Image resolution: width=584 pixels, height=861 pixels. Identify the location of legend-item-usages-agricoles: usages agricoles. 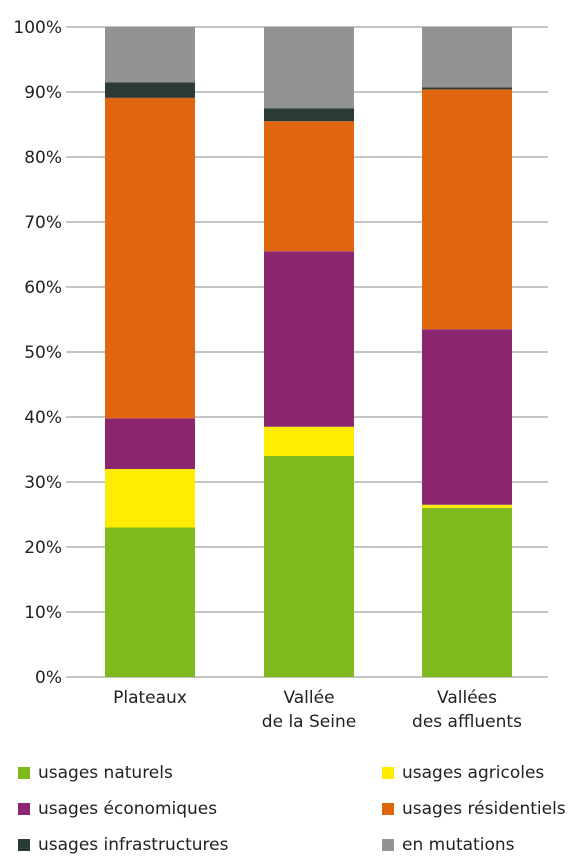
(463, 773).